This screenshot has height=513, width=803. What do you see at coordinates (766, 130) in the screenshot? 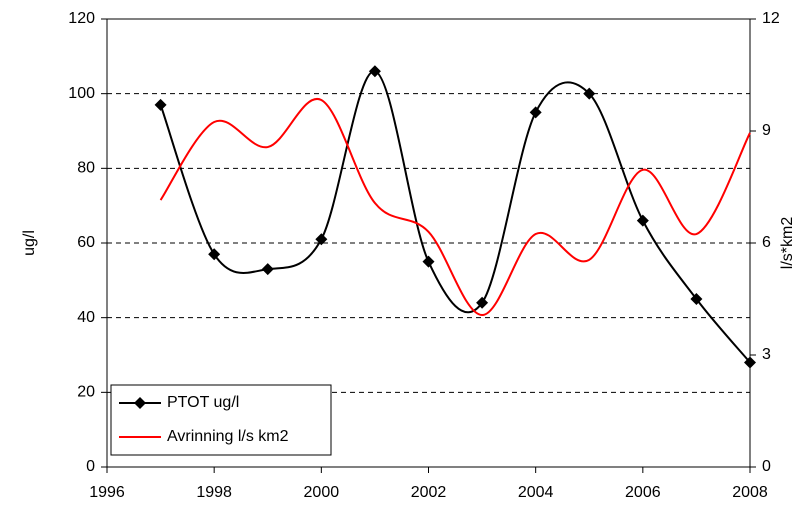
I see `y2-tick-label: 9` at bounding box center [766, 130].